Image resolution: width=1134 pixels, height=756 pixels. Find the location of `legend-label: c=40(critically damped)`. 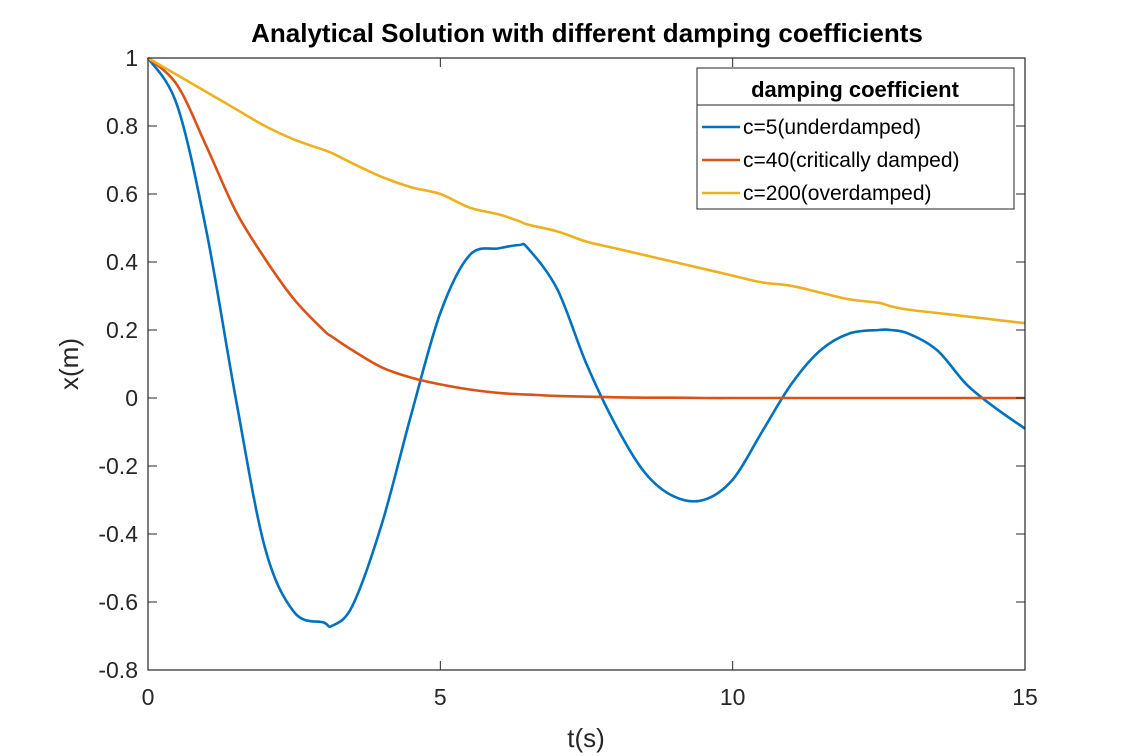

legend-label: c=40(critically damped) is located at coordinates (851, 160).